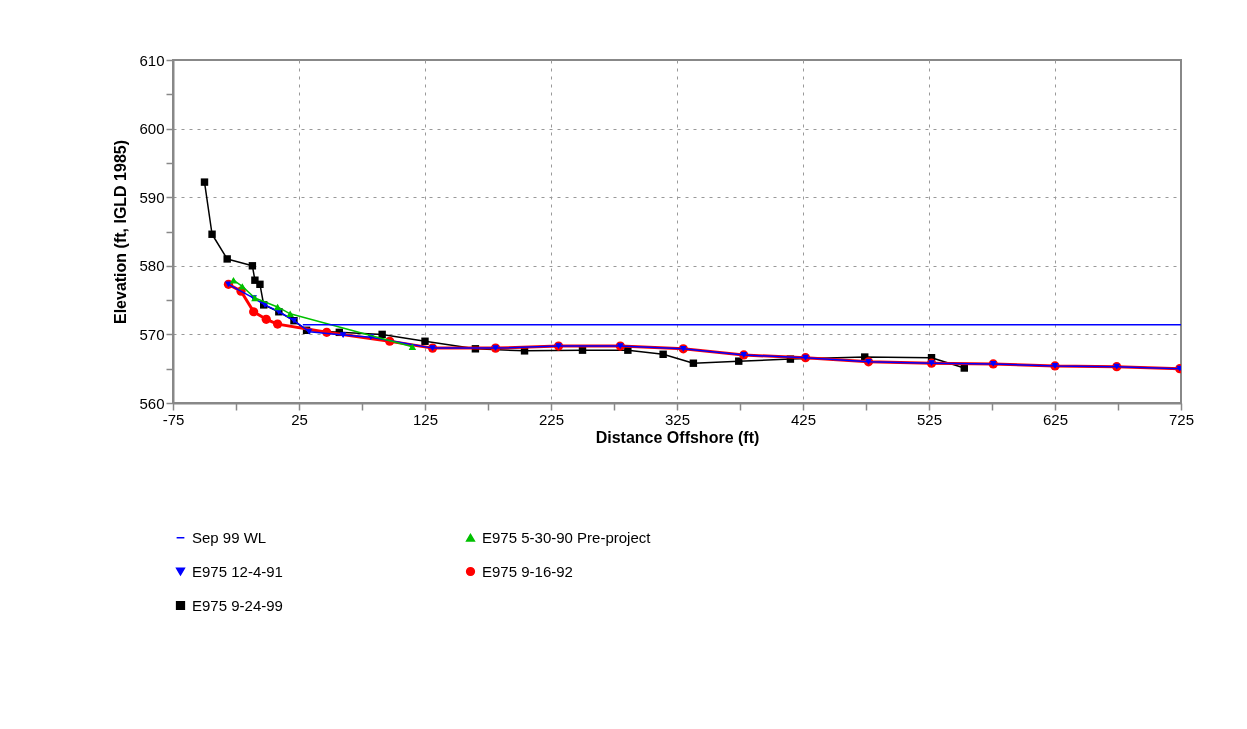 This screenshot has width=1247, height=729. What do you see at coordinates (1055, 419) in the screenshot?
I see `x-tick-label: 625` at bounding box center [1055, 419].